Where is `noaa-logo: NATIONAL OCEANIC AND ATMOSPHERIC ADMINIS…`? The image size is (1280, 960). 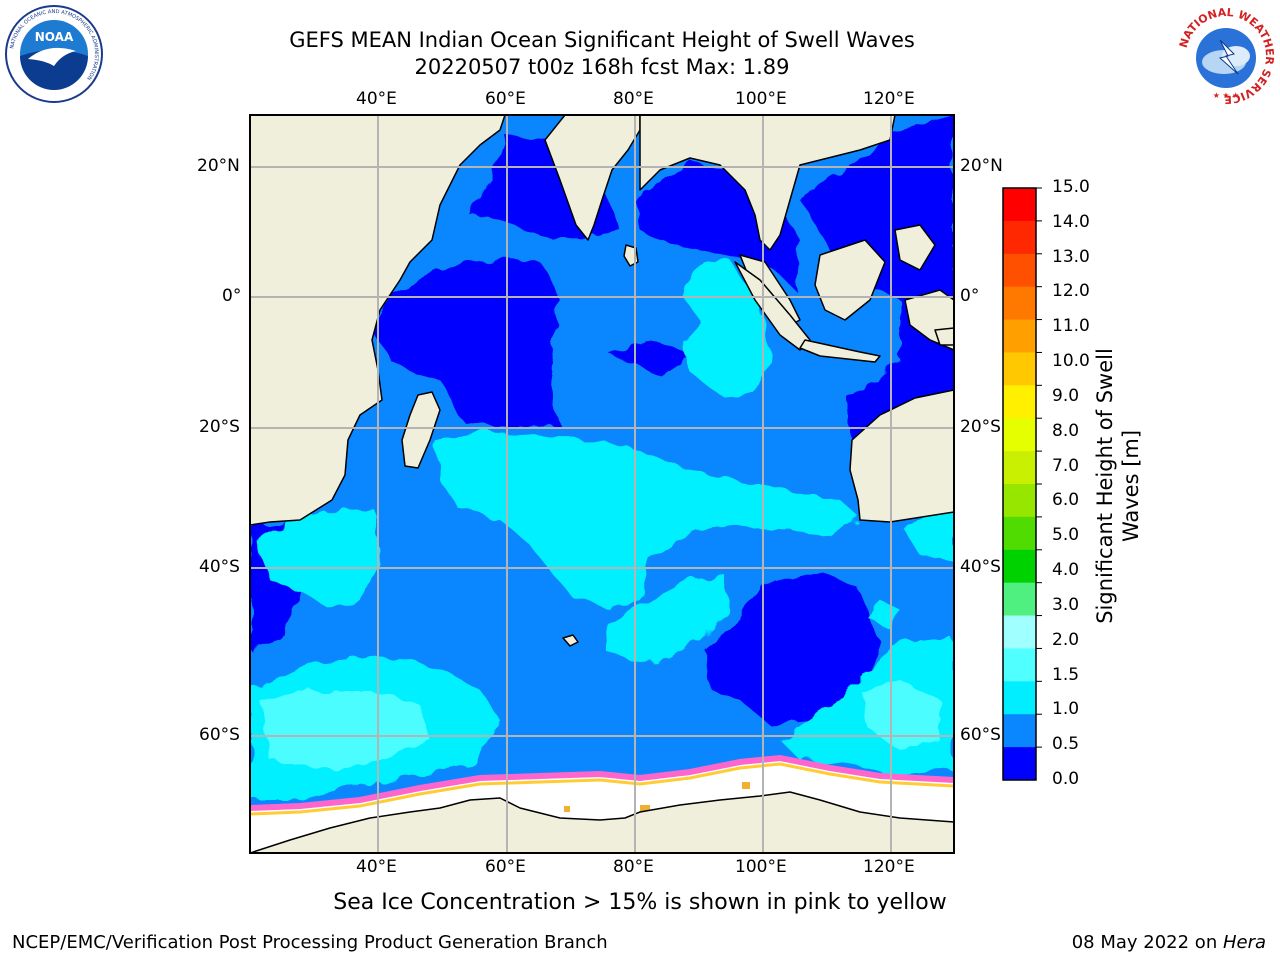 noaa-logo: NATIONAL OCEANIC AND ATMOSPHERIC ADMINIS… is located at coordinates (54, 54).